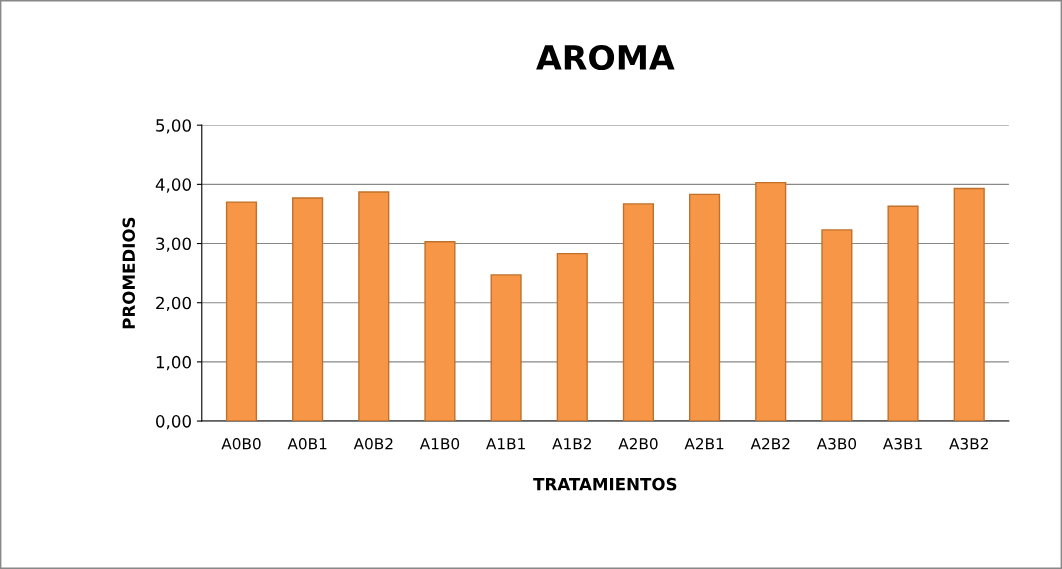 The image size is (1062, 569). Describe the element at coordinates (571, 444) in the screenshot. I see `x-tick-label: A1B2` at that location.